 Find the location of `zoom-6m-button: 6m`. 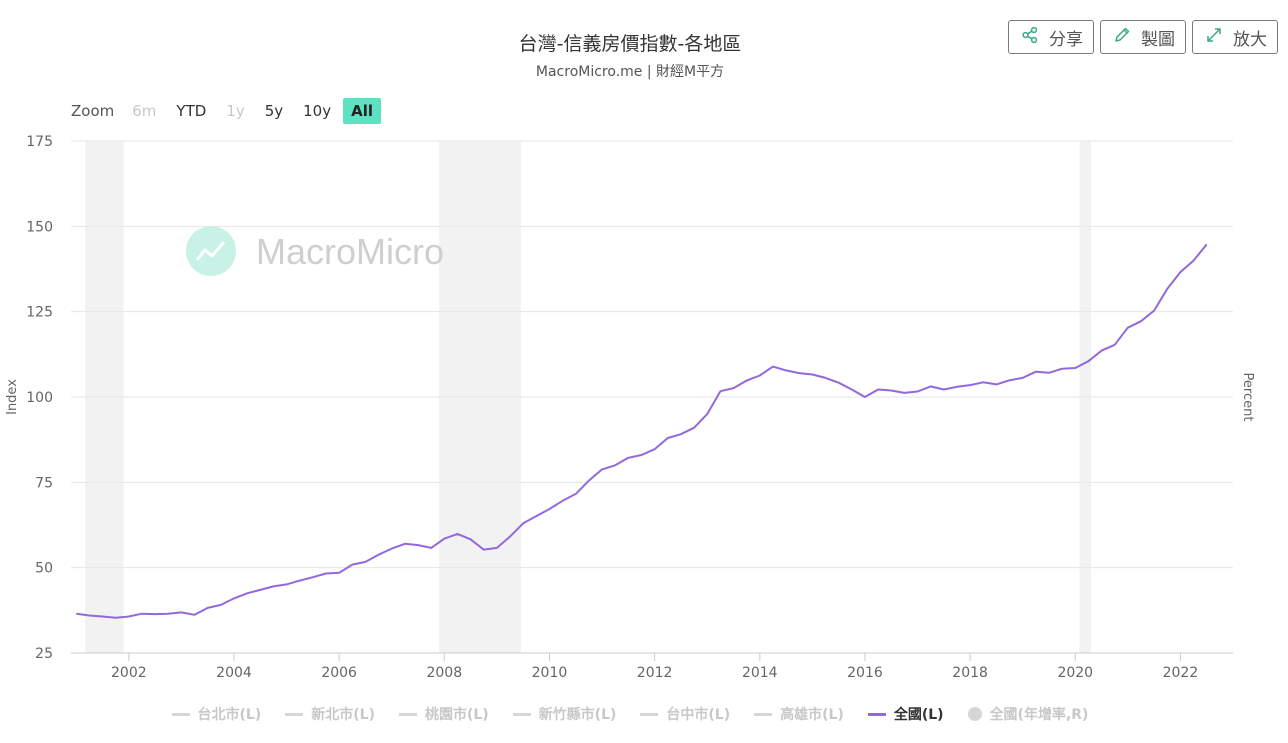

zoom-6m-button: 6m is located at coordinates (144, 111).